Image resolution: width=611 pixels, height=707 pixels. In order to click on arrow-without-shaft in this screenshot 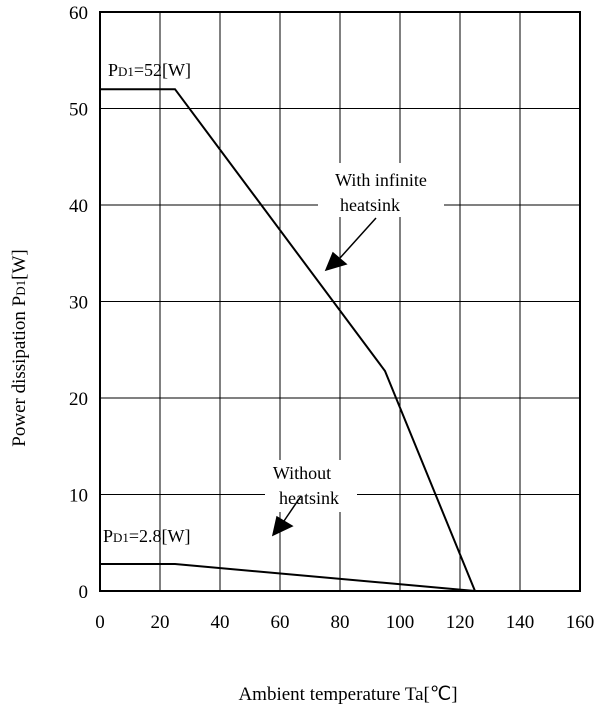, I will do `click(292, 508)`.